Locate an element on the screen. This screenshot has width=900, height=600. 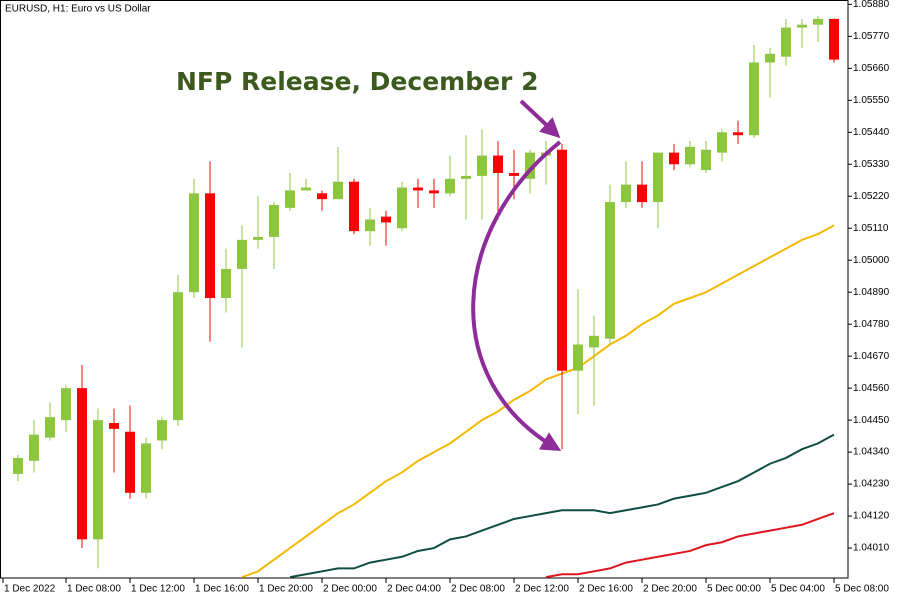
y-tick-label: 1.04120 is located at coordinates (871, 516).